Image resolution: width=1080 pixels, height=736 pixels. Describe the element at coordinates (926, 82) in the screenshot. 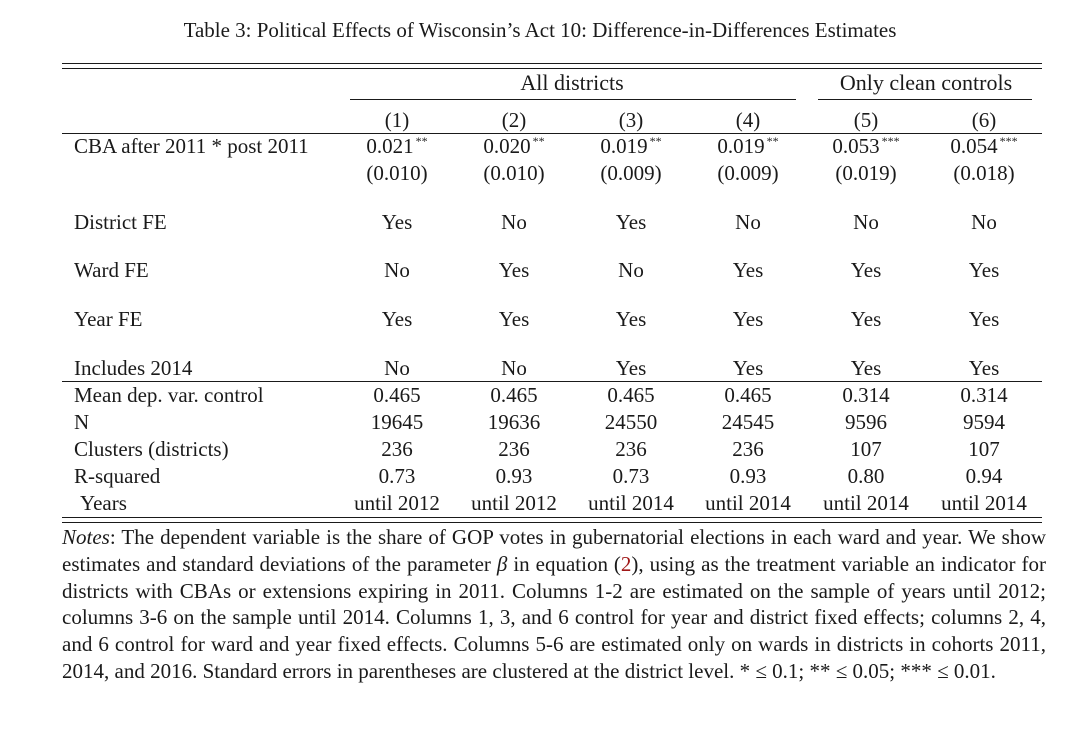

I see `group-header-clean-controls: Only clean controls` at that location.